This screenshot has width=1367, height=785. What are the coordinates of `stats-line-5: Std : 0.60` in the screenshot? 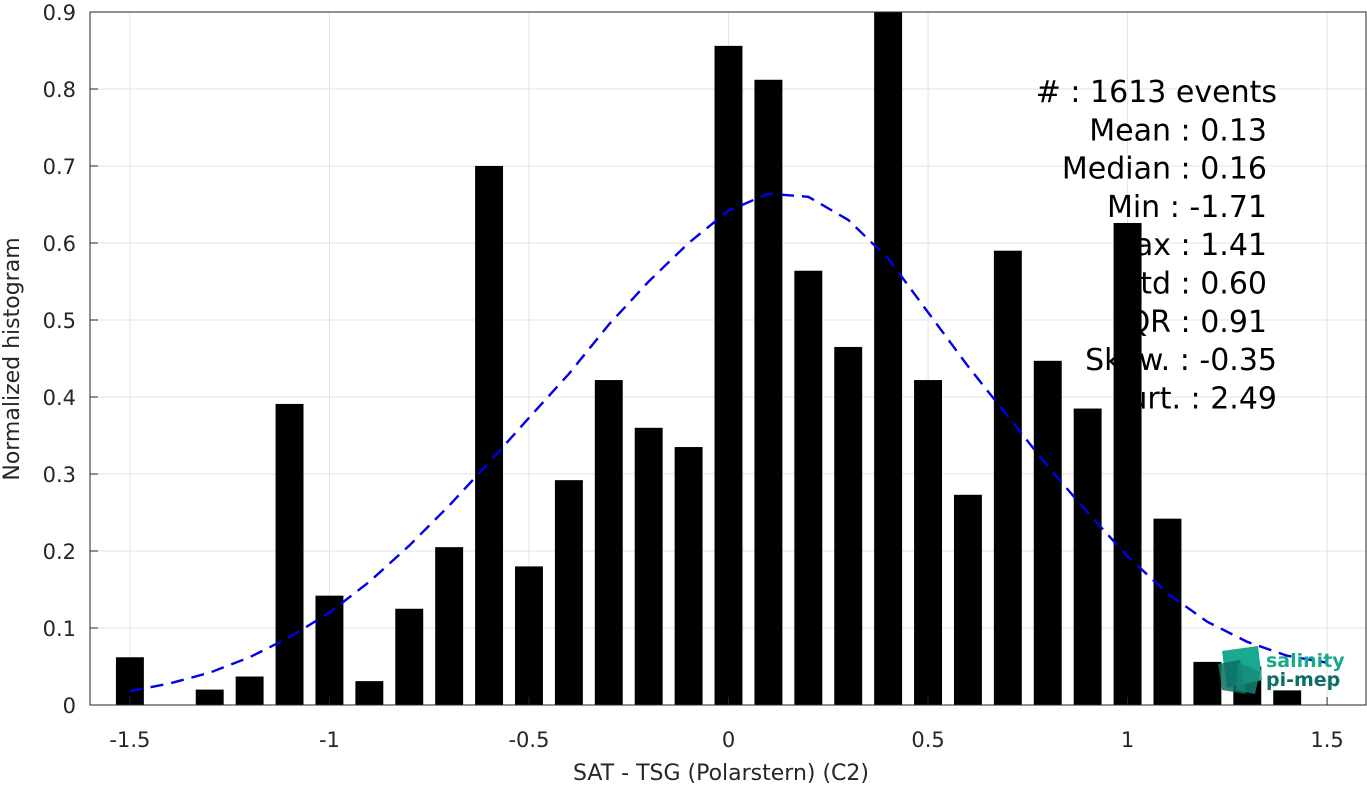 It's located at (1194, 284).